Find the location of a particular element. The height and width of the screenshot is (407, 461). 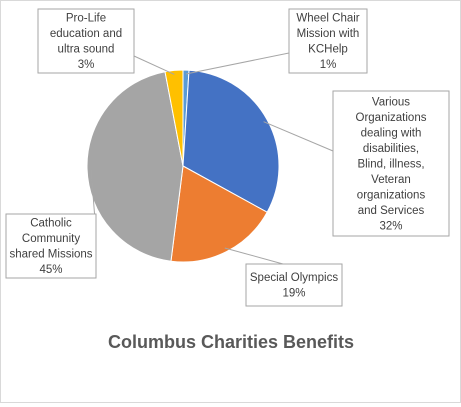

data-label-5: Pro-Life education and ultra sound 3% is located at coordinates (86, 42).